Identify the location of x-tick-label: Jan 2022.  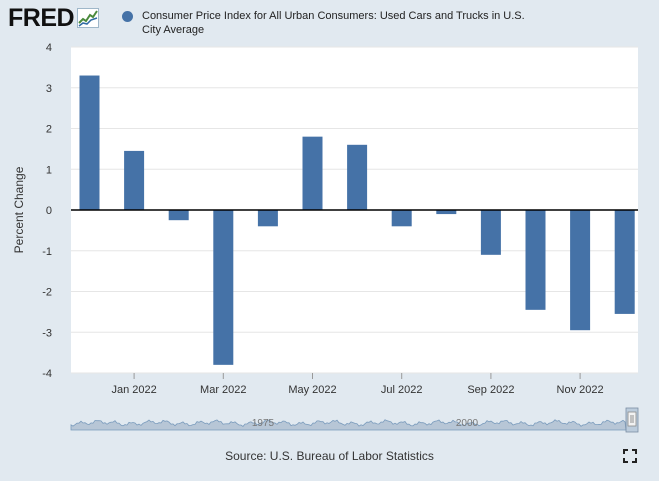
(133, 390).